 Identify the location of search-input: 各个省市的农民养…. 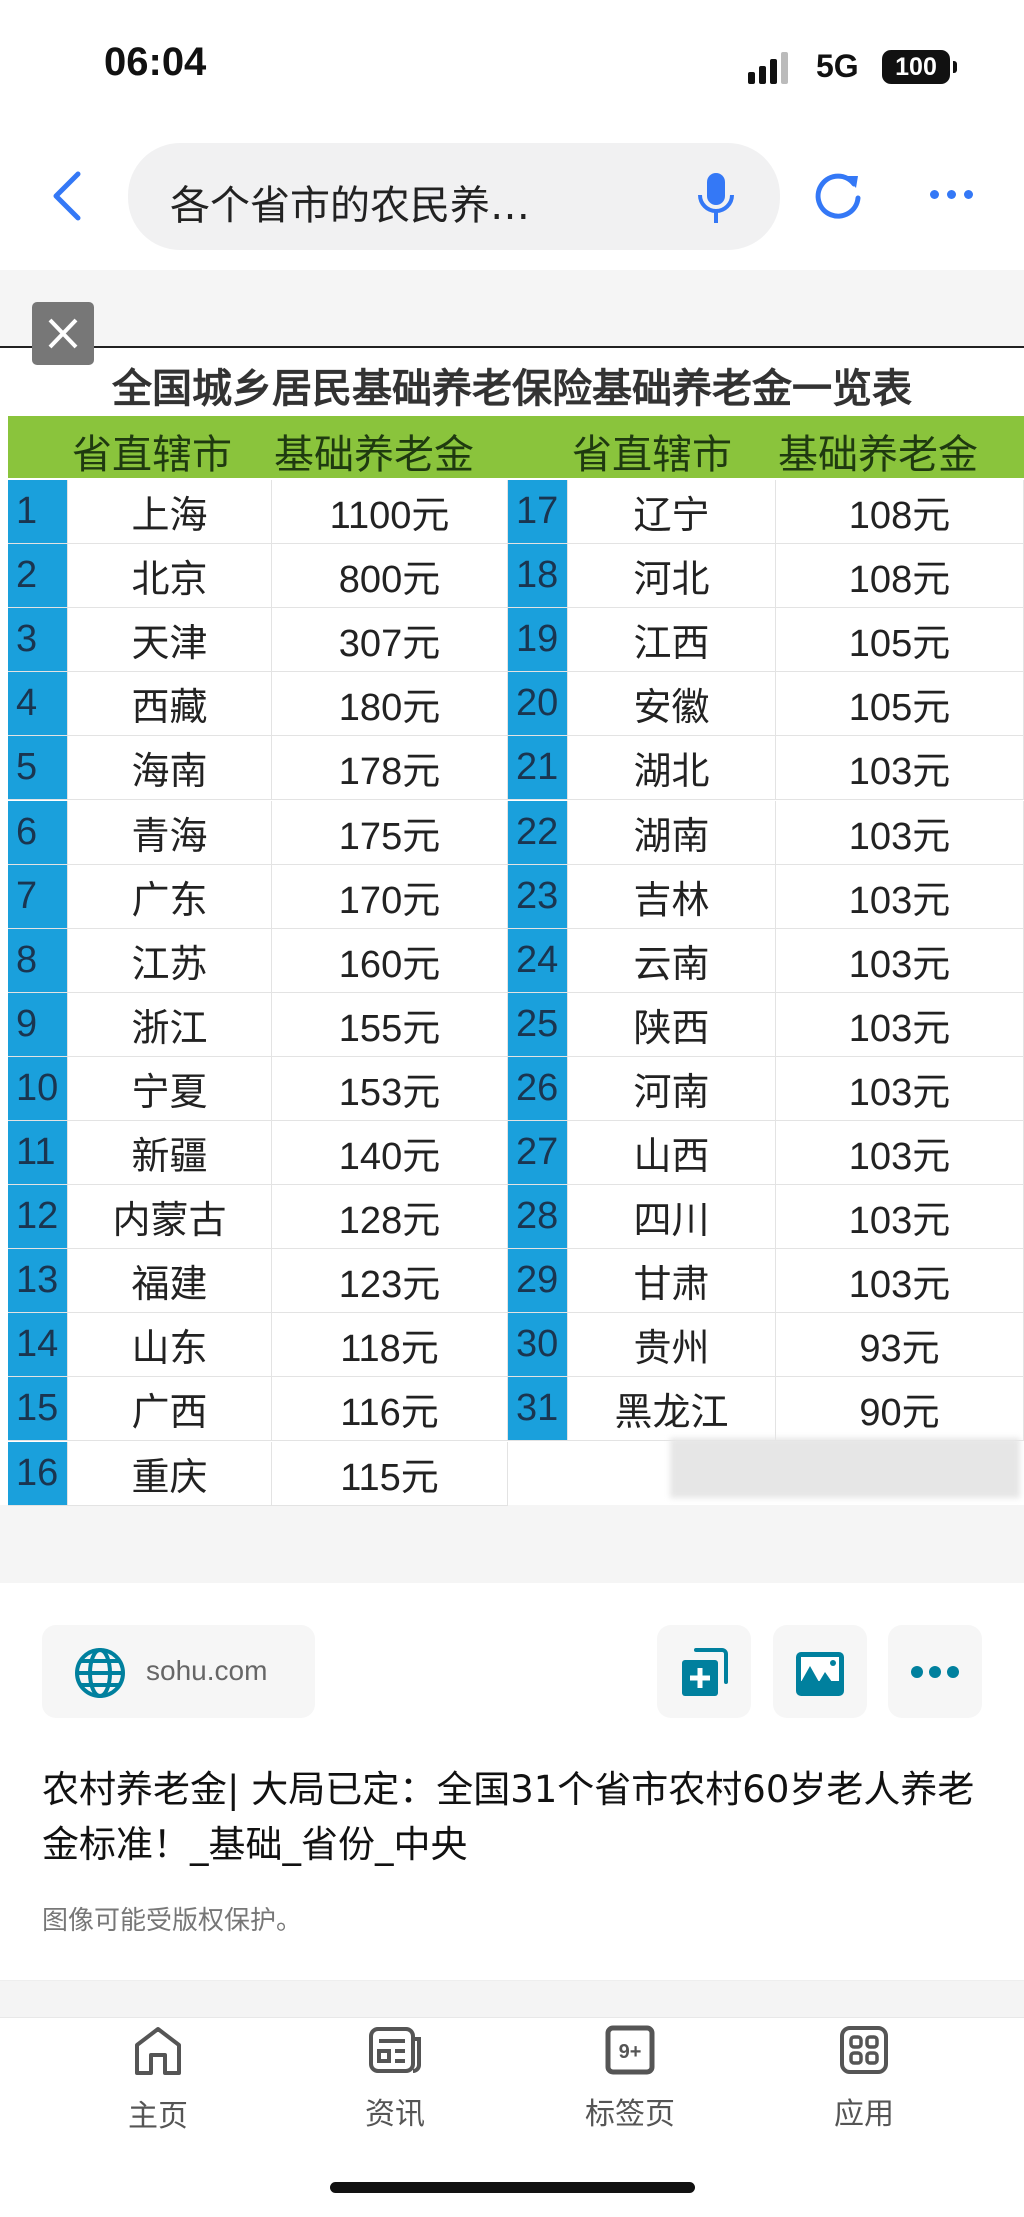
(350, 206).